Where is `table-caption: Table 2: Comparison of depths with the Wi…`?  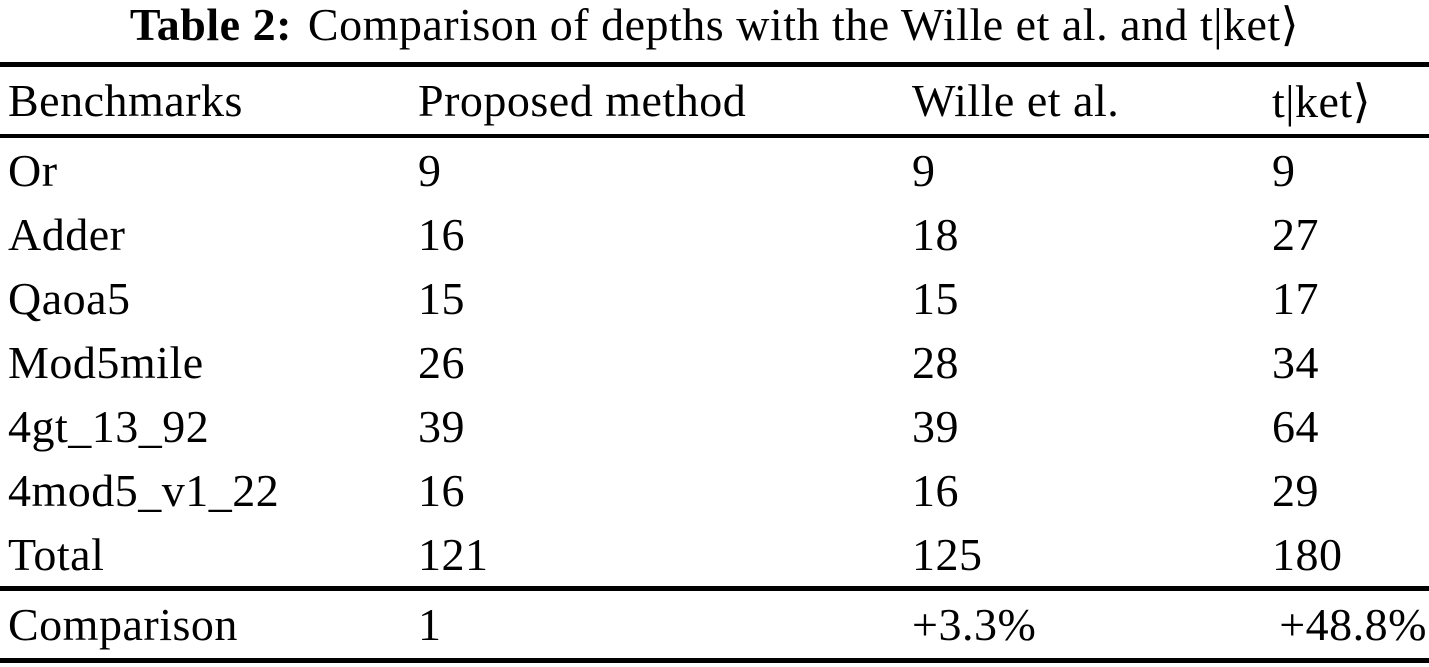
table-caption: Table 2: Comparison of depths with the Wi… is located at coordinates (714, 26).